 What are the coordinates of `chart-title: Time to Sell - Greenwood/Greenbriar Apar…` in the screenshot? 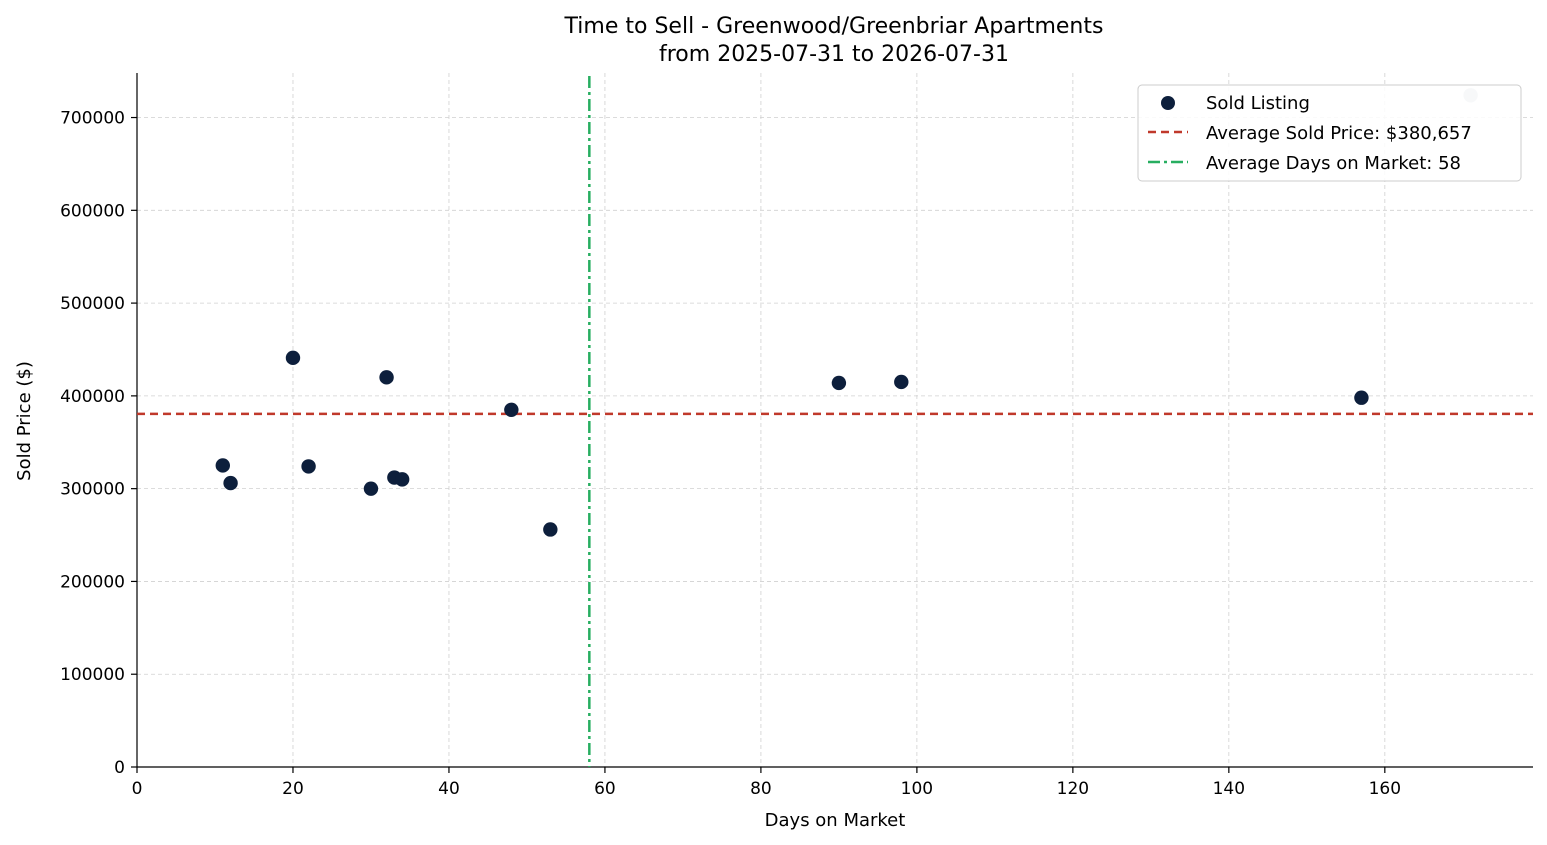 It's located at (834, 26).